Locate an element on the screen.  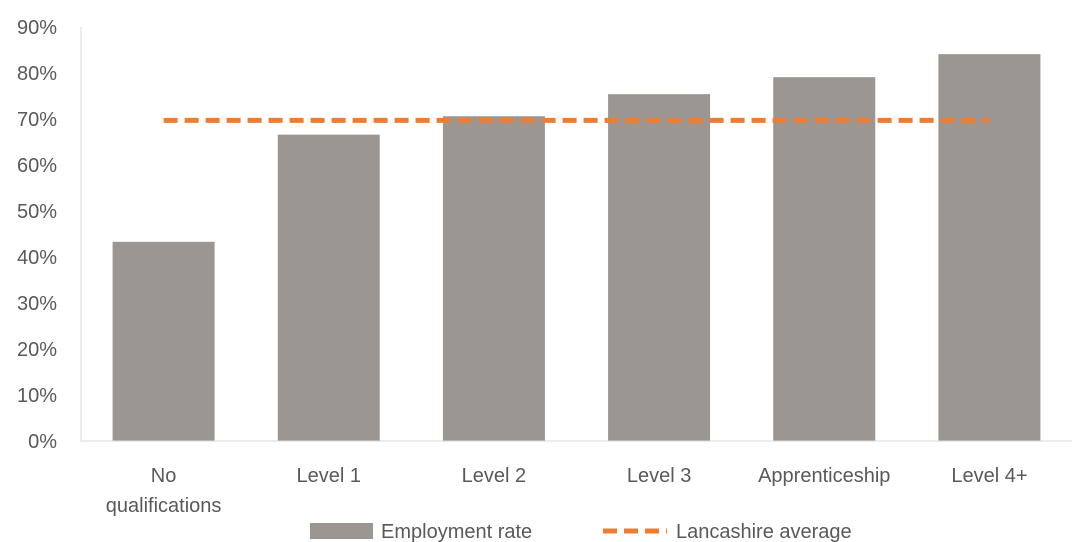
y-tick-label: 10% is located at coordinates (37, 396).